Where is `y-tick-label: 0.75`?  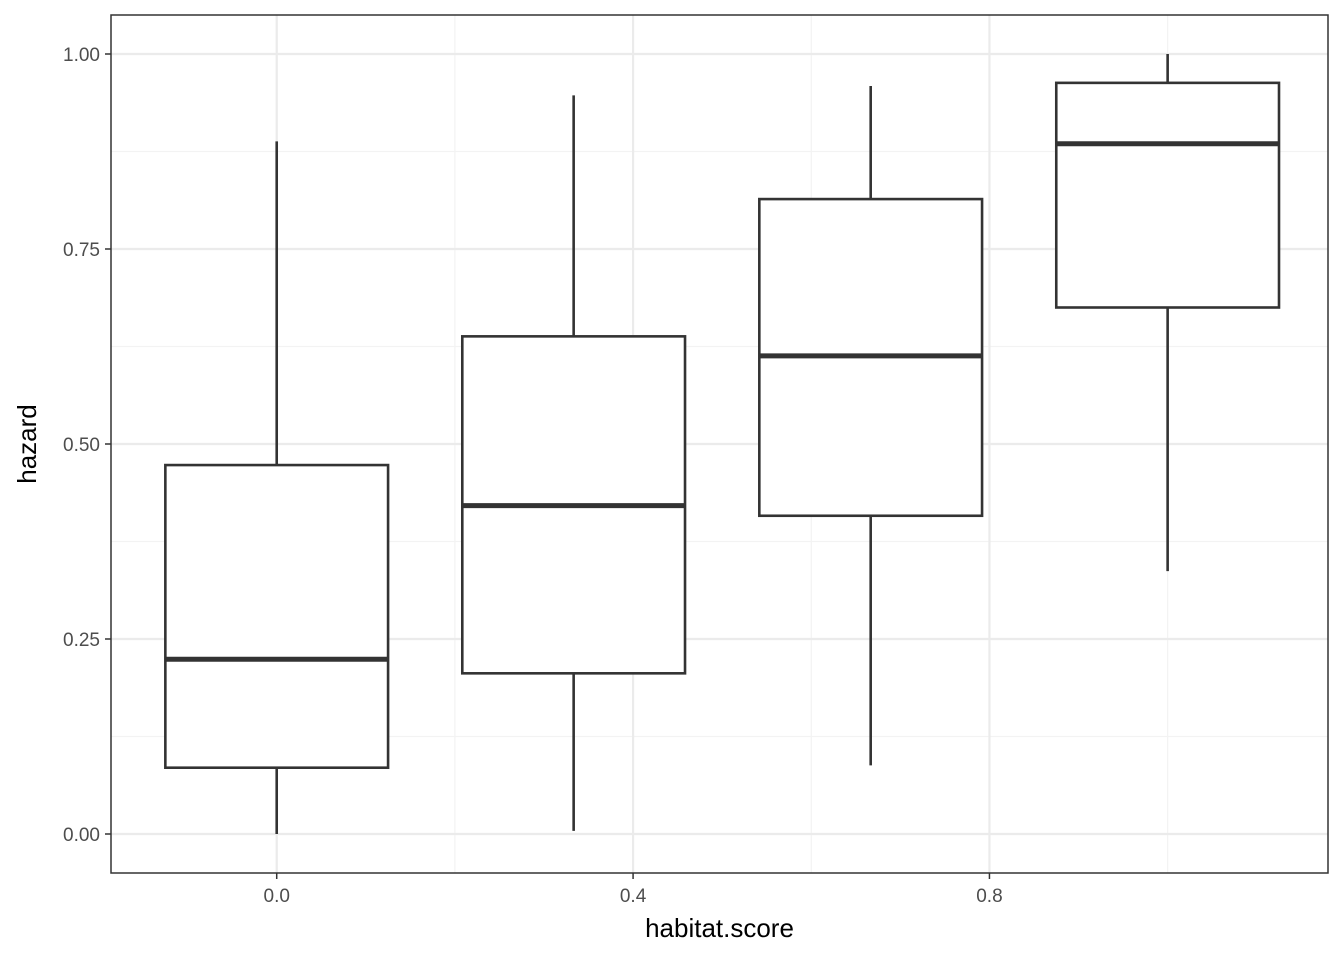
y-tick-label: 0.75 is located at coordinates (81, 250).